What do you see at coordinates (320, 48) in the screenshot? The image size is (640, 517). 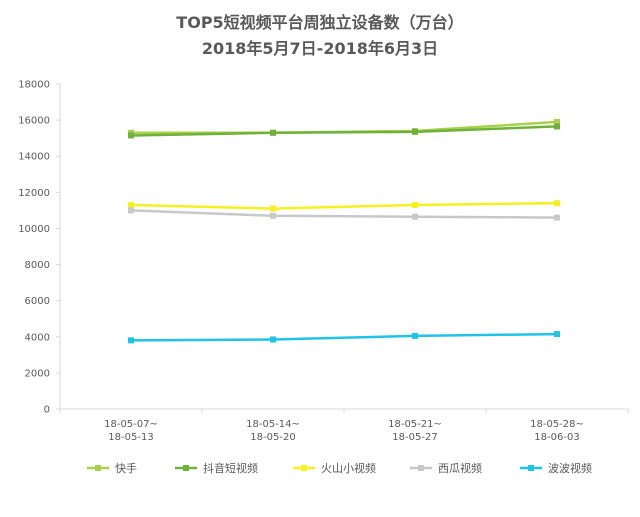 I see `chart-subtitle: 2018年5月7日-2018年6月3日` at bounding box center [320, 48].